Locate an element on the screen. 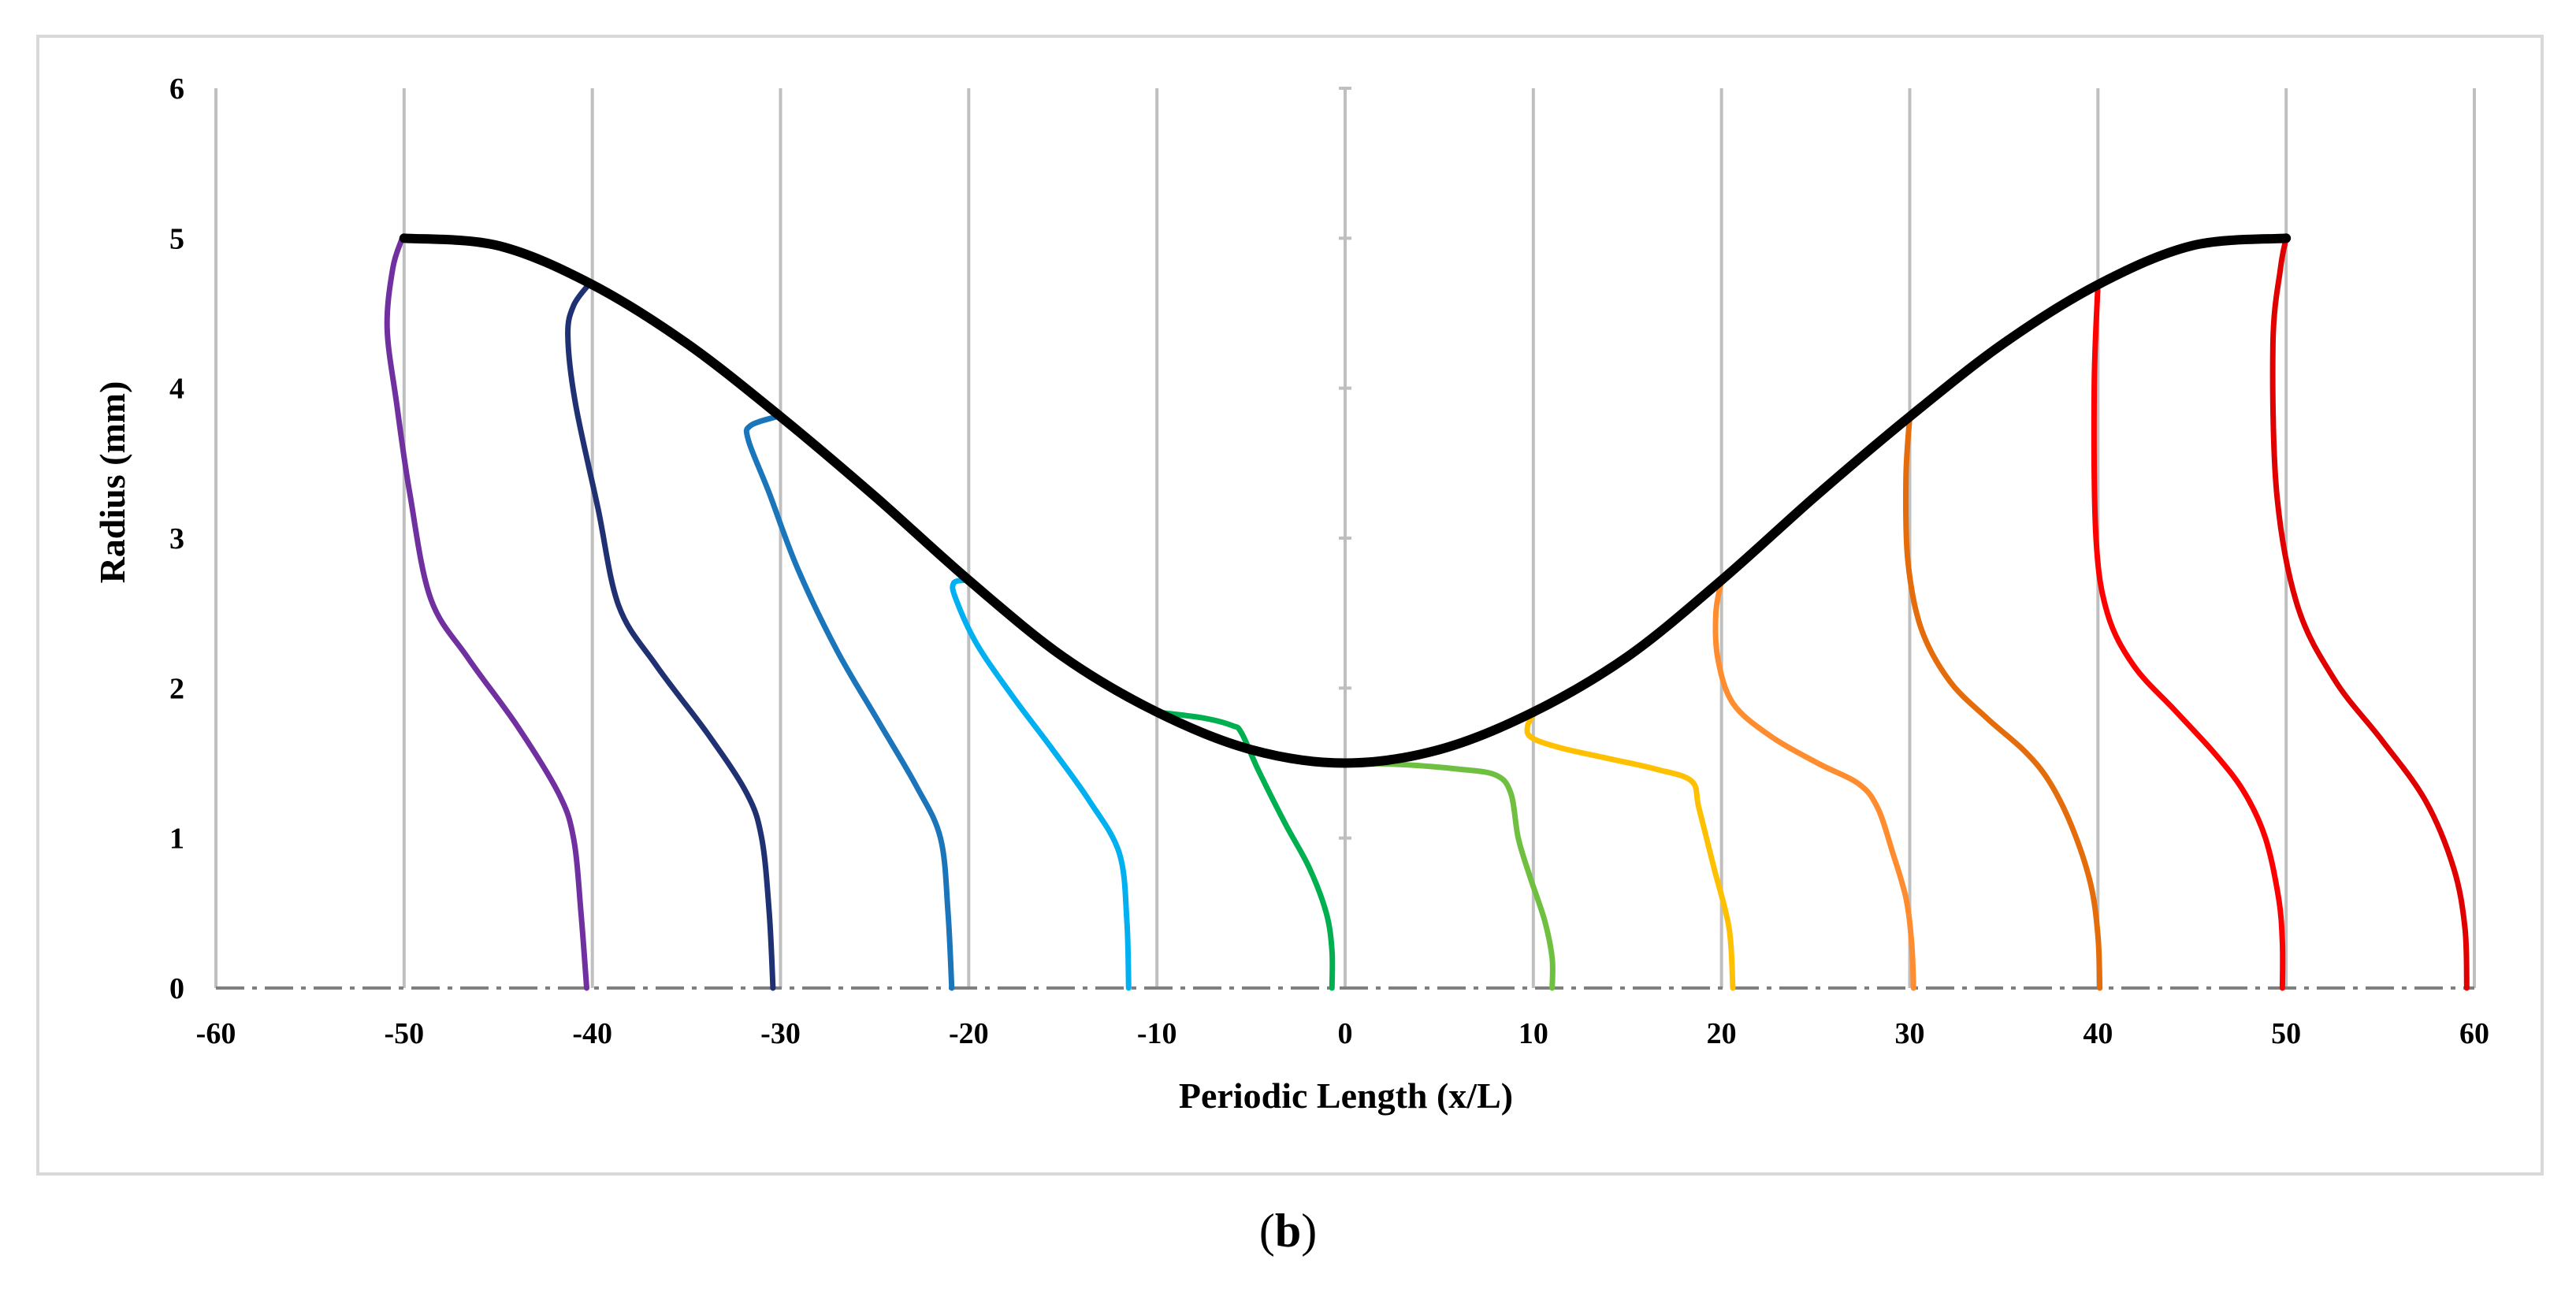 This screenshot has height=1289, width=2576. x-tick-label--60: -60 is located at coordinates (216, 1033).